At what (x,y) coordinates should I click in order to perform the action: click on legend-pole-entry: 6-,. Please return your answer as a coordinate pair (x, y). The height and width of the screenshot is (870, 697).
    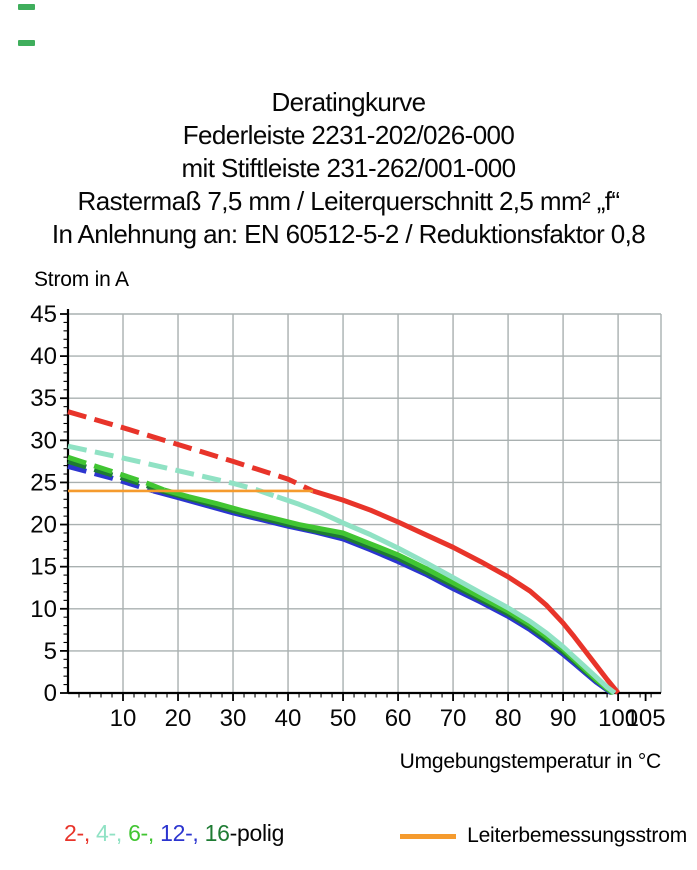
    Looking at the image, I should click on (144, 833).